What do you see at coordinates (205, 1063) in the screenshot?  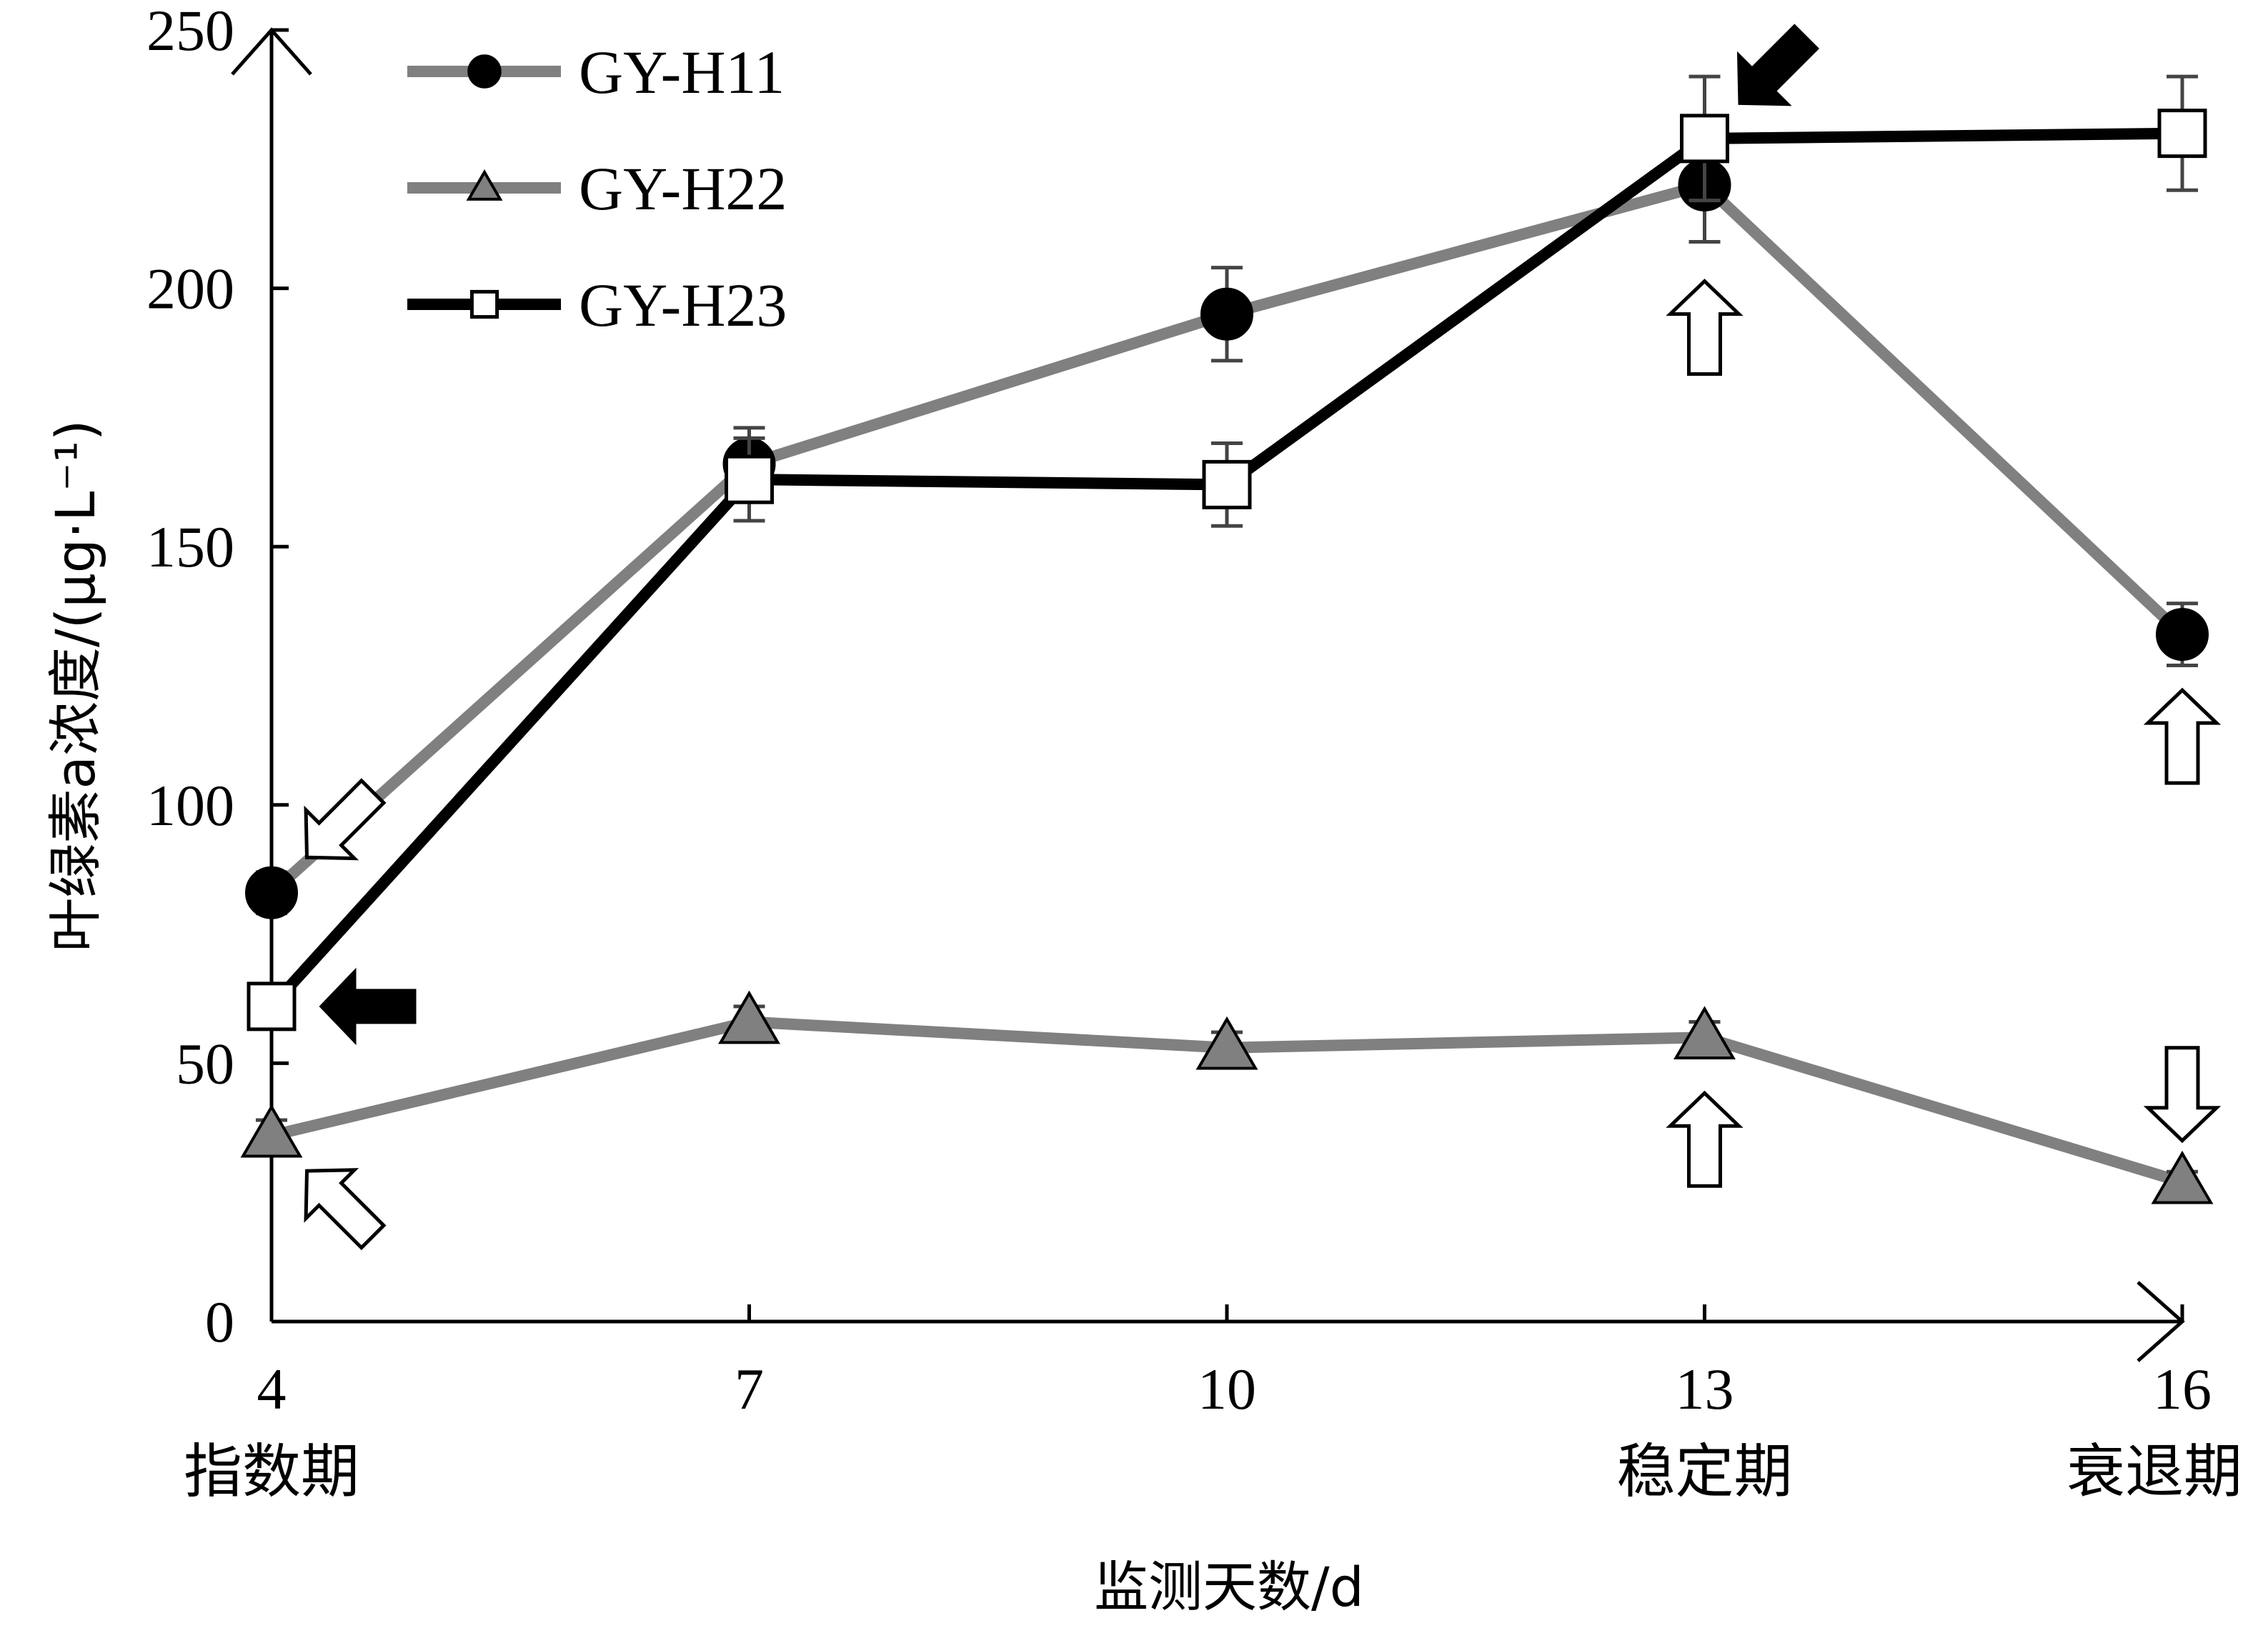 I see `y-tick-label: 50` at bounding box center [205, 1063].